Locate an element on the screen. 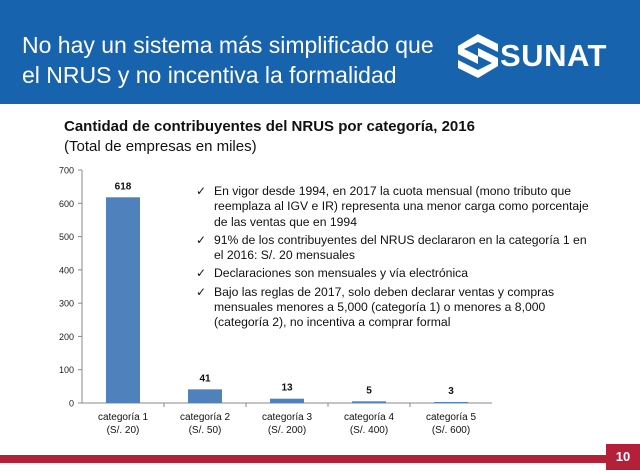  slide-title-line-2: el NRUS y no incentiva la formalidad is located at coordinates (209, 75).